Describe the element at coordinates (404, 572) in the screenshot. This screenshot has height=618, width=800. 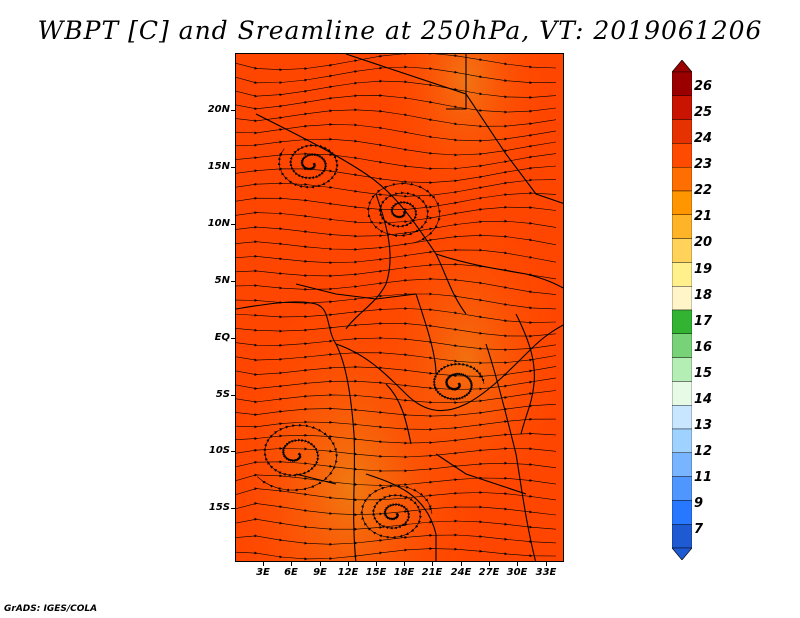
I see `lon-label: 18E` at that location.